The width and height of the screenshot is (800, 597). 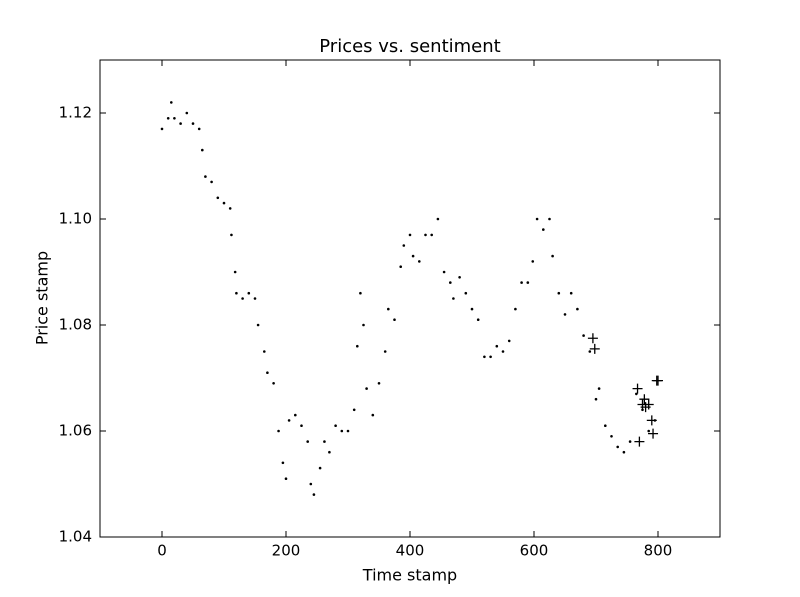 I want to click on x-tick-label: 200, so click(x=286, y=551).